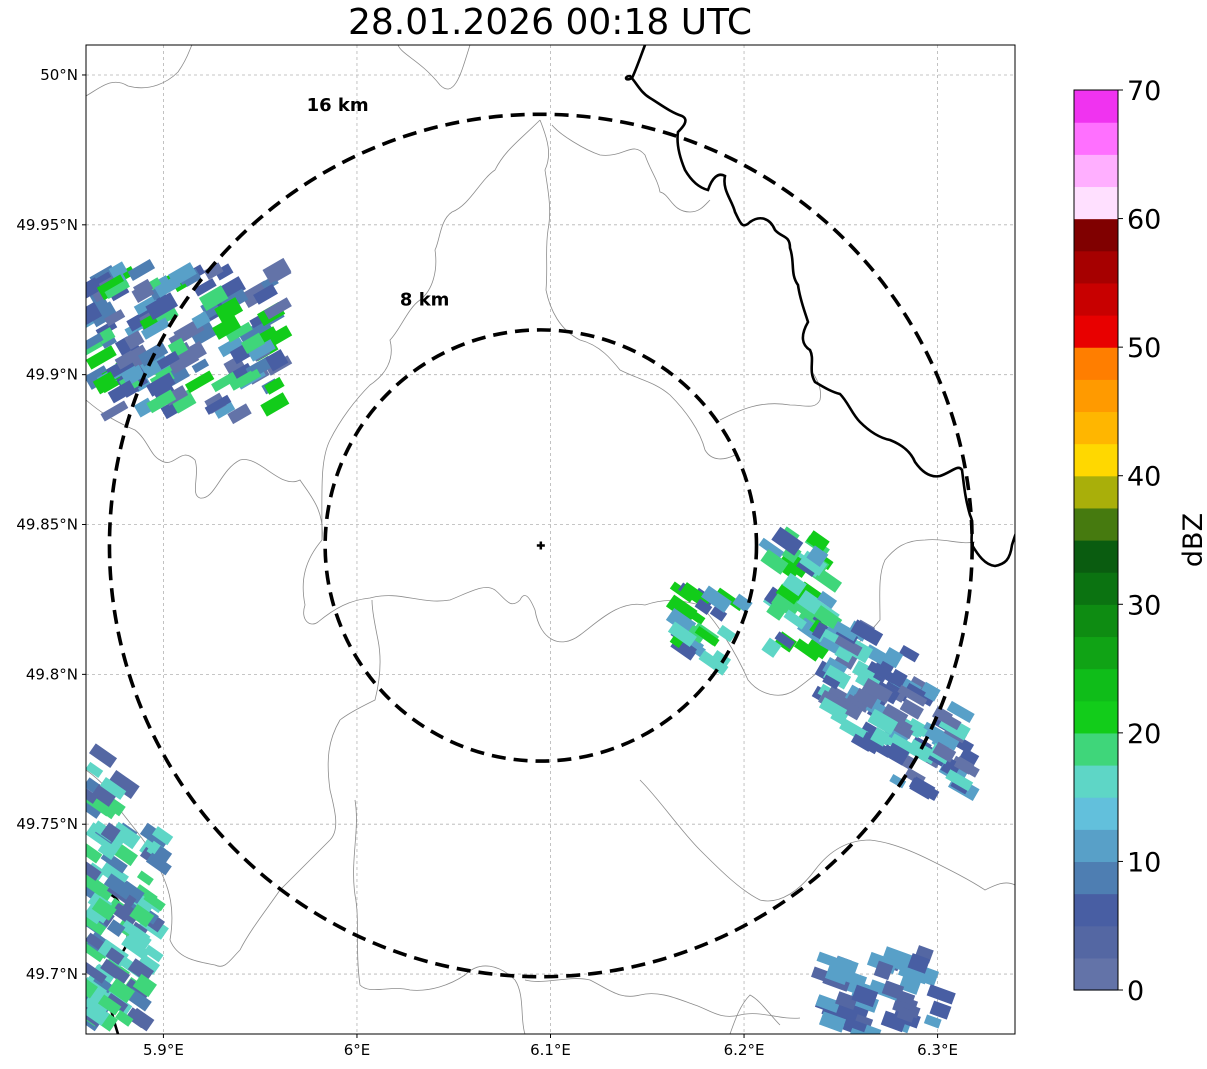 This screenshot has height=1069, width=1207. What do you see at coordinates (47, 824) in the screenshot?
I see `y-tick-label: 49.75°N` at bounding box center [47, 824].